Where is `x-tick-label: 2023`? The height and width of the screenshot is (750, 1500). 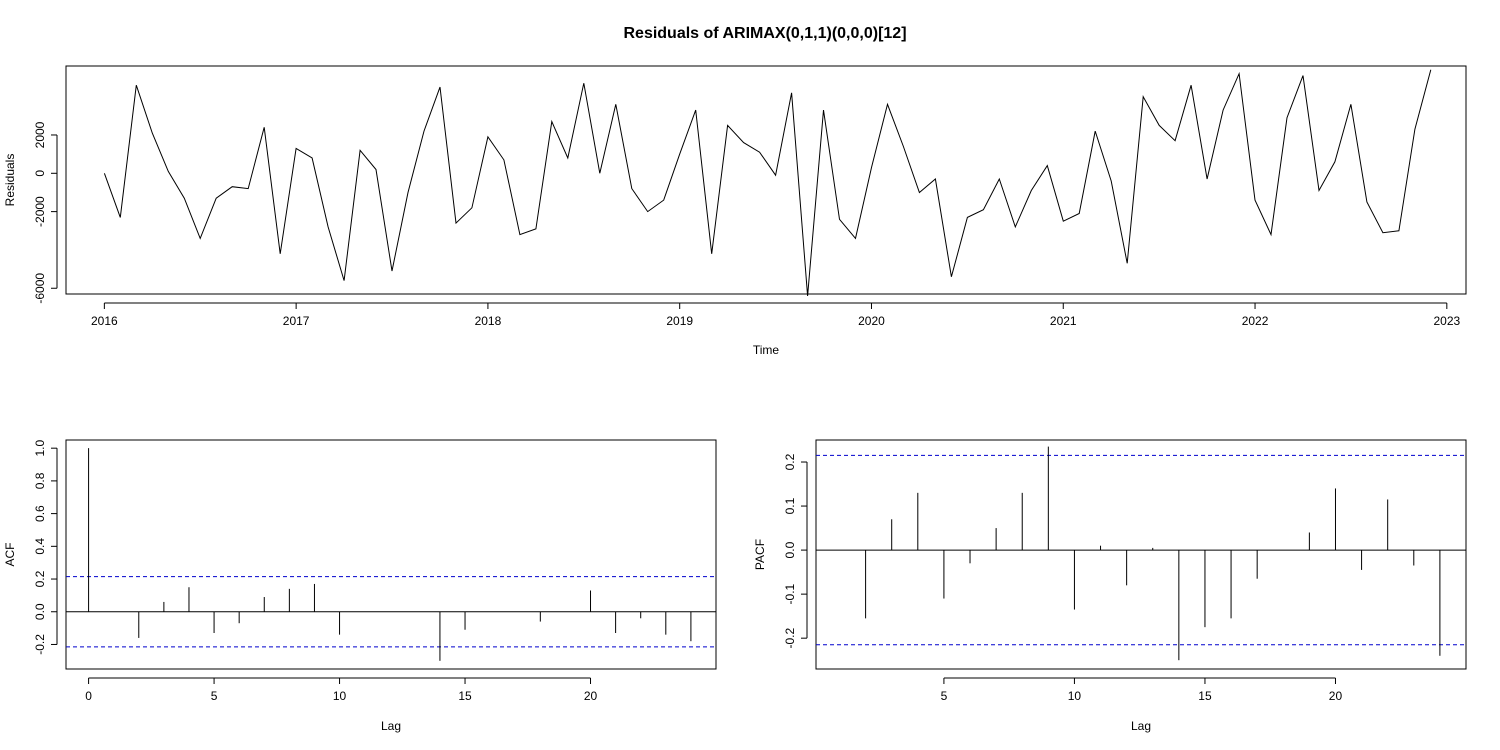 x-tick-label: 2023 is located at coordinates (1446, 321).